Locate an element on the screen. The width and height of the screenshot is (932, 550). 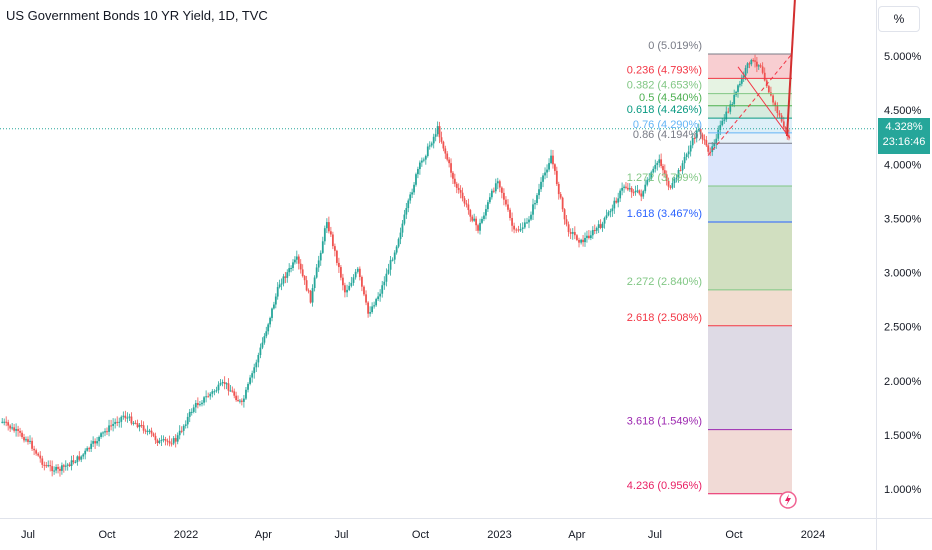
time-tick-label: Jul is located at coordinates (28, 535).